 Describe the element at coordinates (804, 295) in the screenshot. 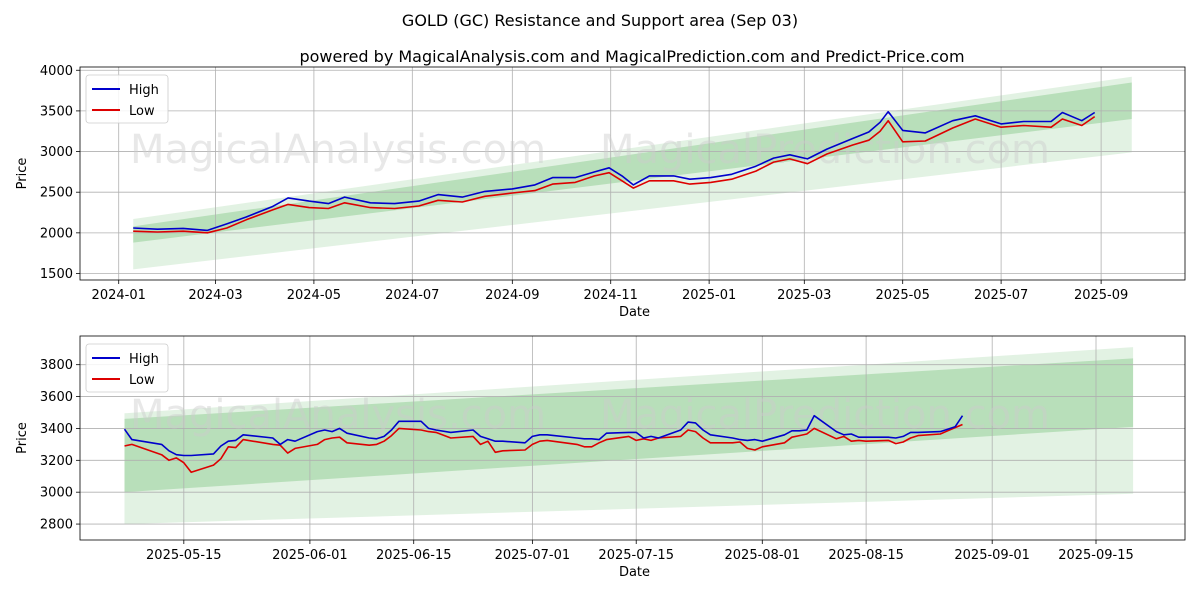

I see `x-tick-label: 2025-03` at that location.